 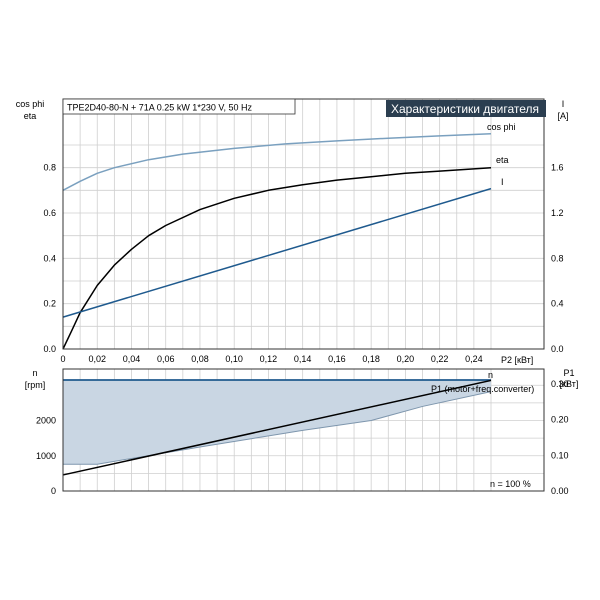 I want to click on y-right-tick-label: 1.2, so click(x=557, y=213).